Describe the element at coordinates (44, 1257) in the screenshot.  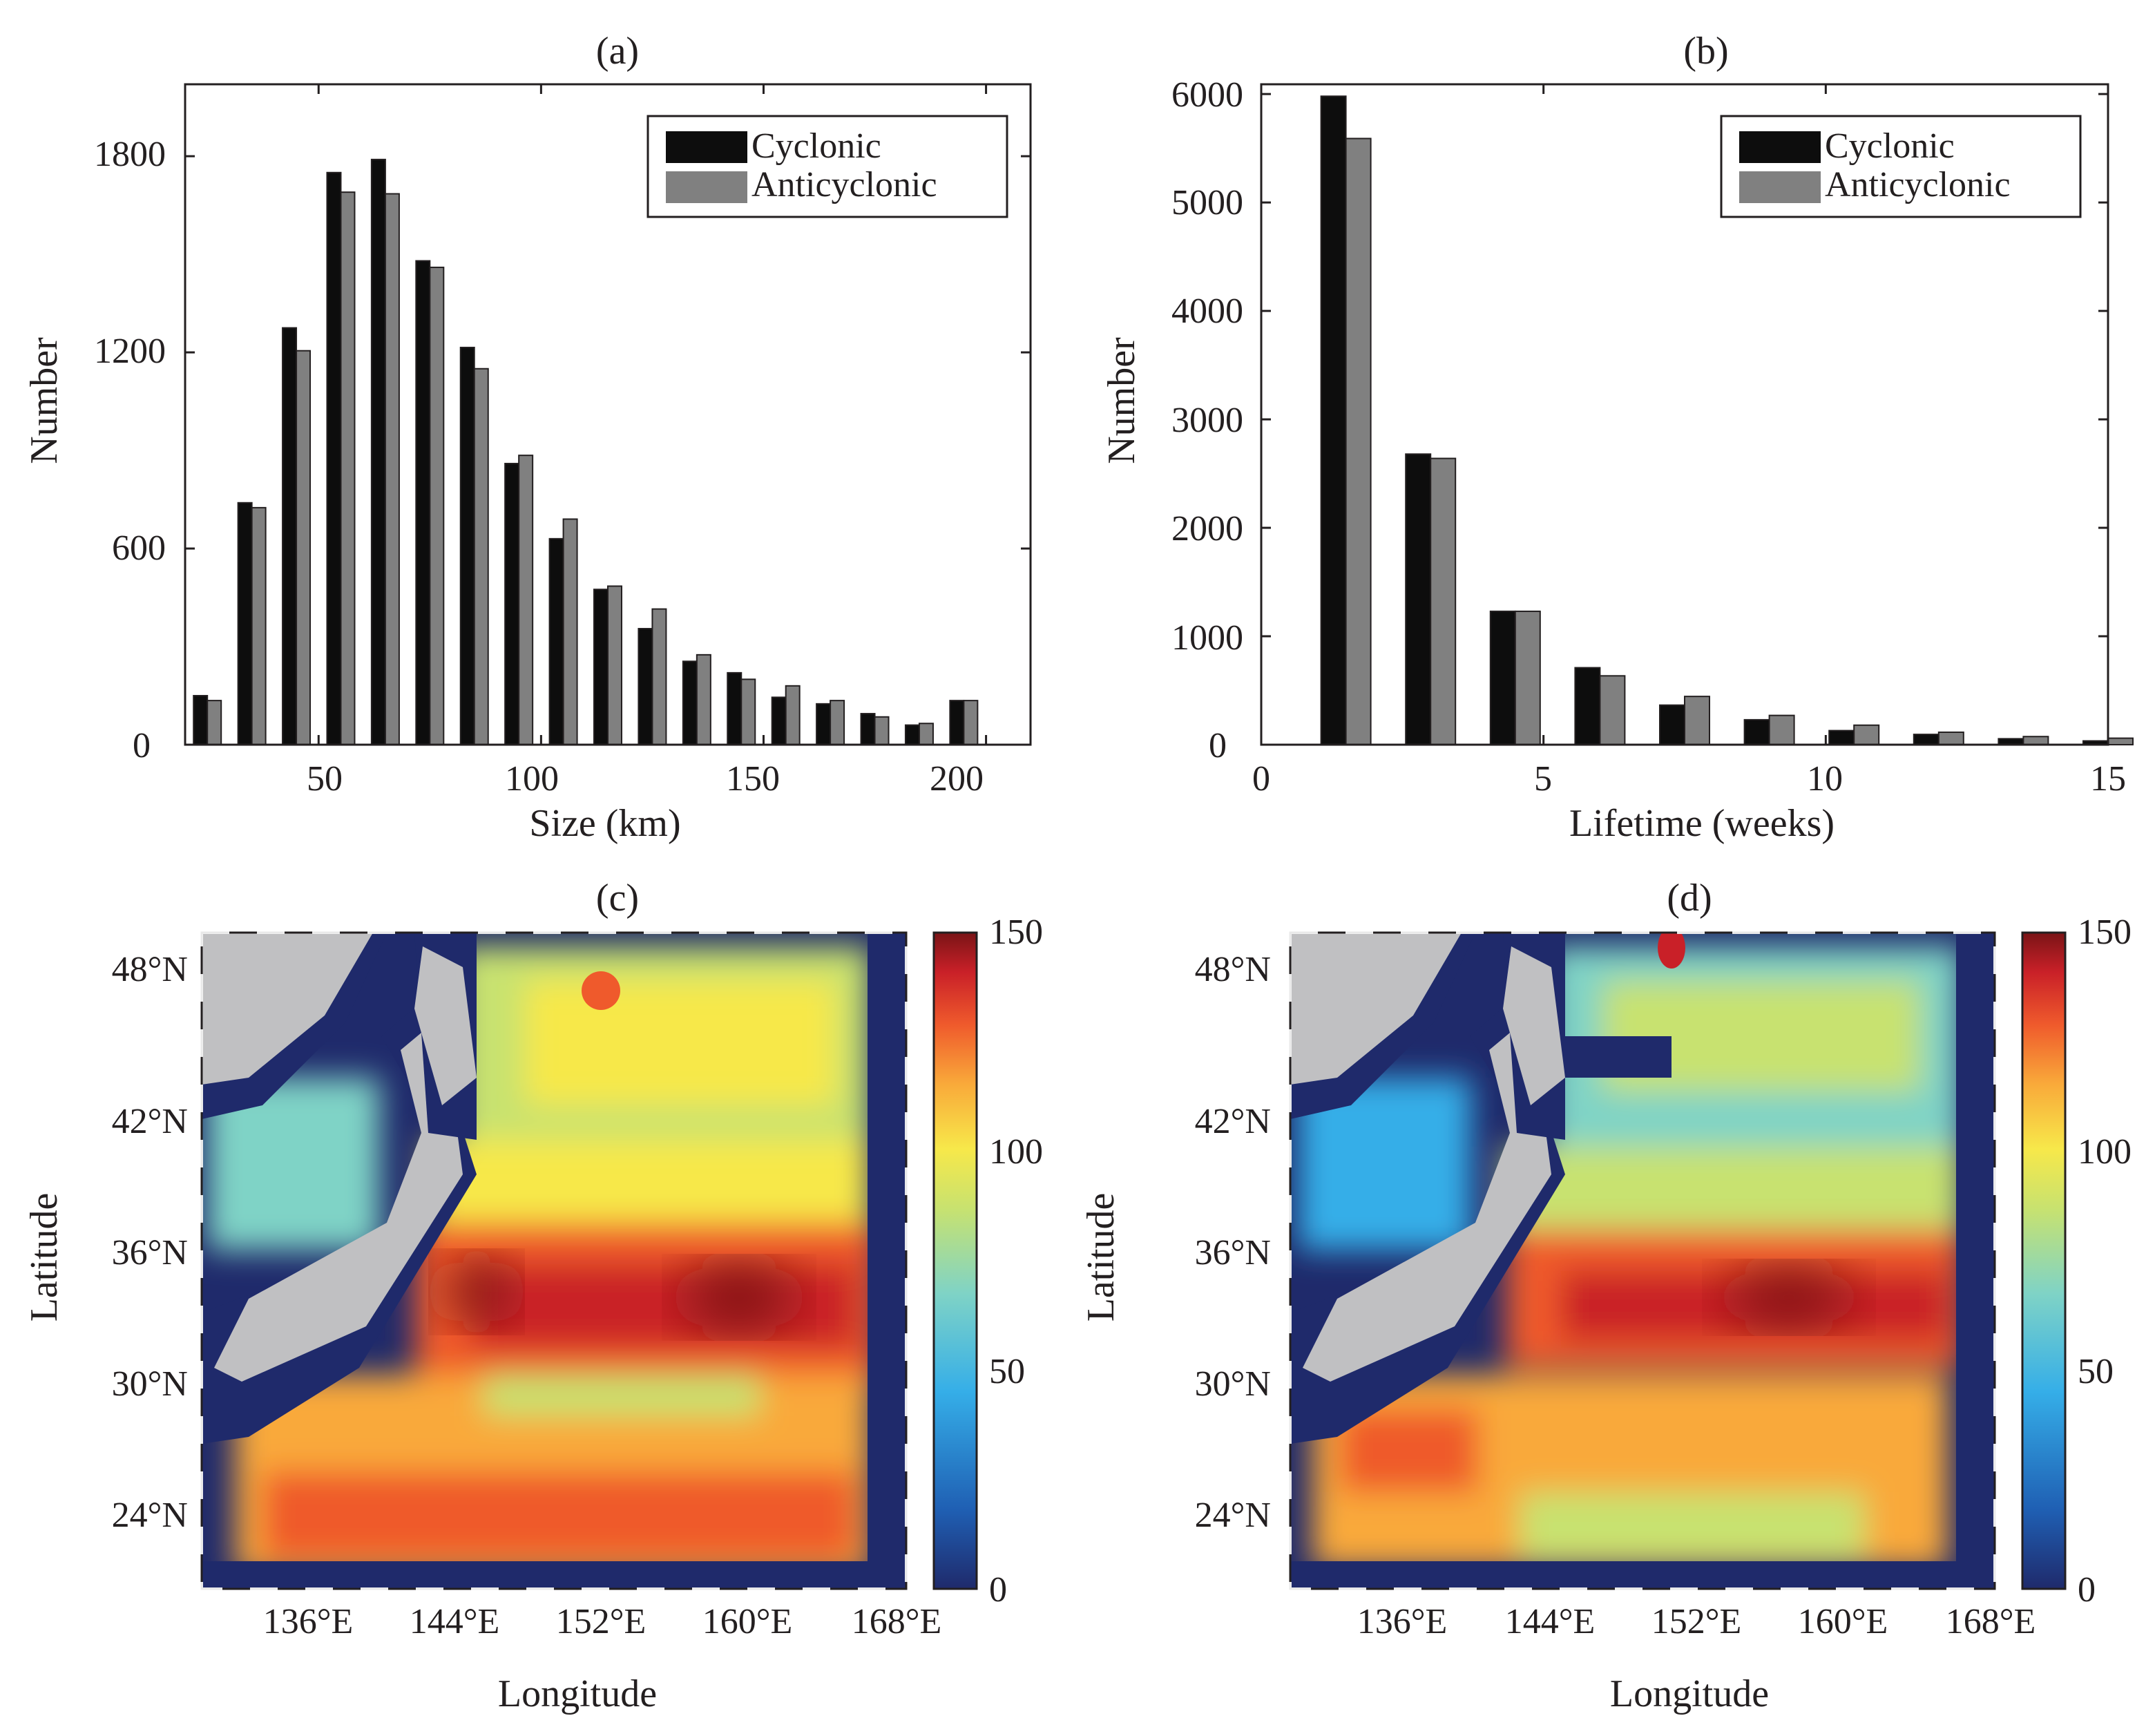
I see `panel-c-ylabel: Latitude` at that location.